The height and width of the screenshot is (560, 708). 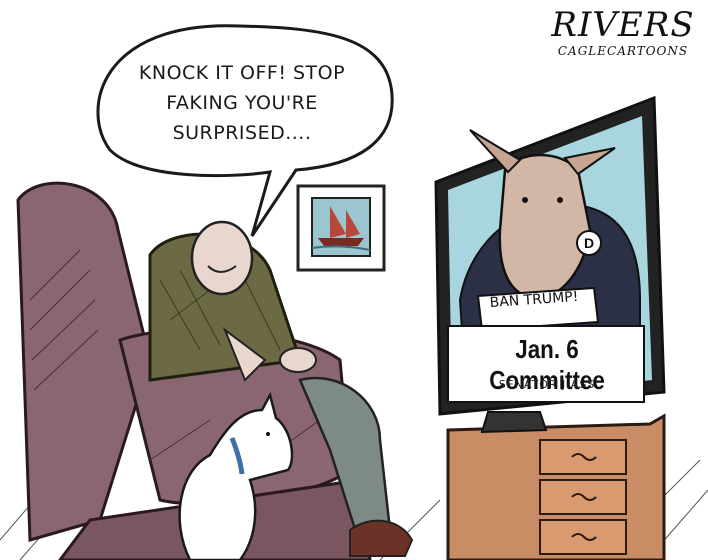 What do you see at coordinates (589, 243) in the screenshot?
I see `party-badge: D` at bounding box center [589, 243].